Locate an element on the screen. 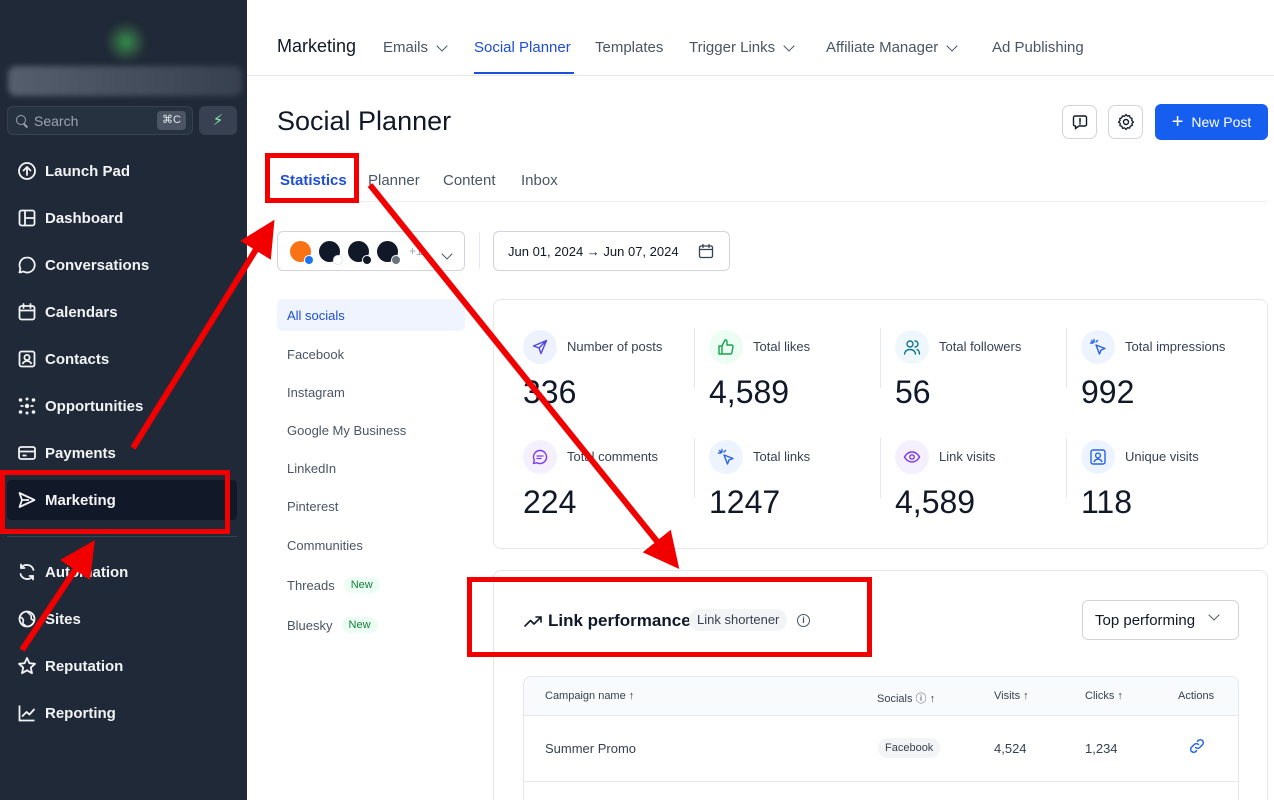 The image size is (1274, 800). performance-sort-select: Top performing is located at coordinates (1160, 620).